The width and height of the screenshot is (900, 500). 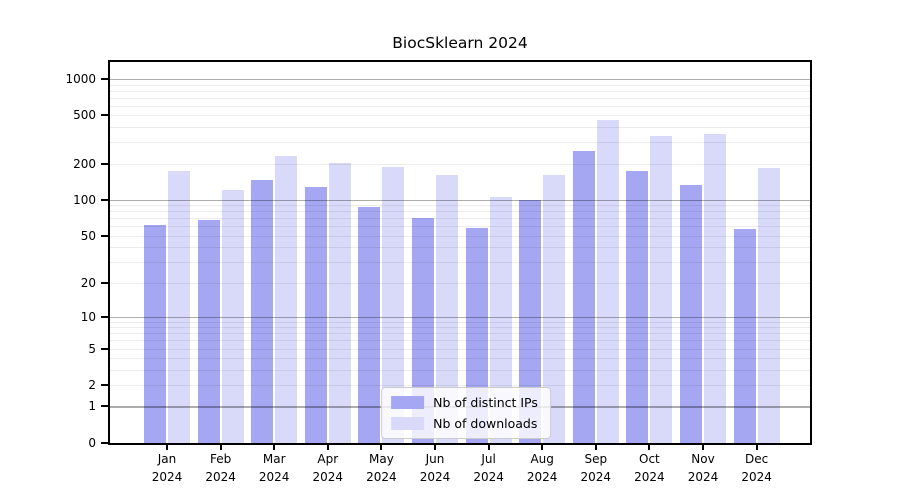 What do you see at coordinates (435, 468) in the screenshot?
I see `x-tick-label: Jun 2024` at bounding box center [435, 468].